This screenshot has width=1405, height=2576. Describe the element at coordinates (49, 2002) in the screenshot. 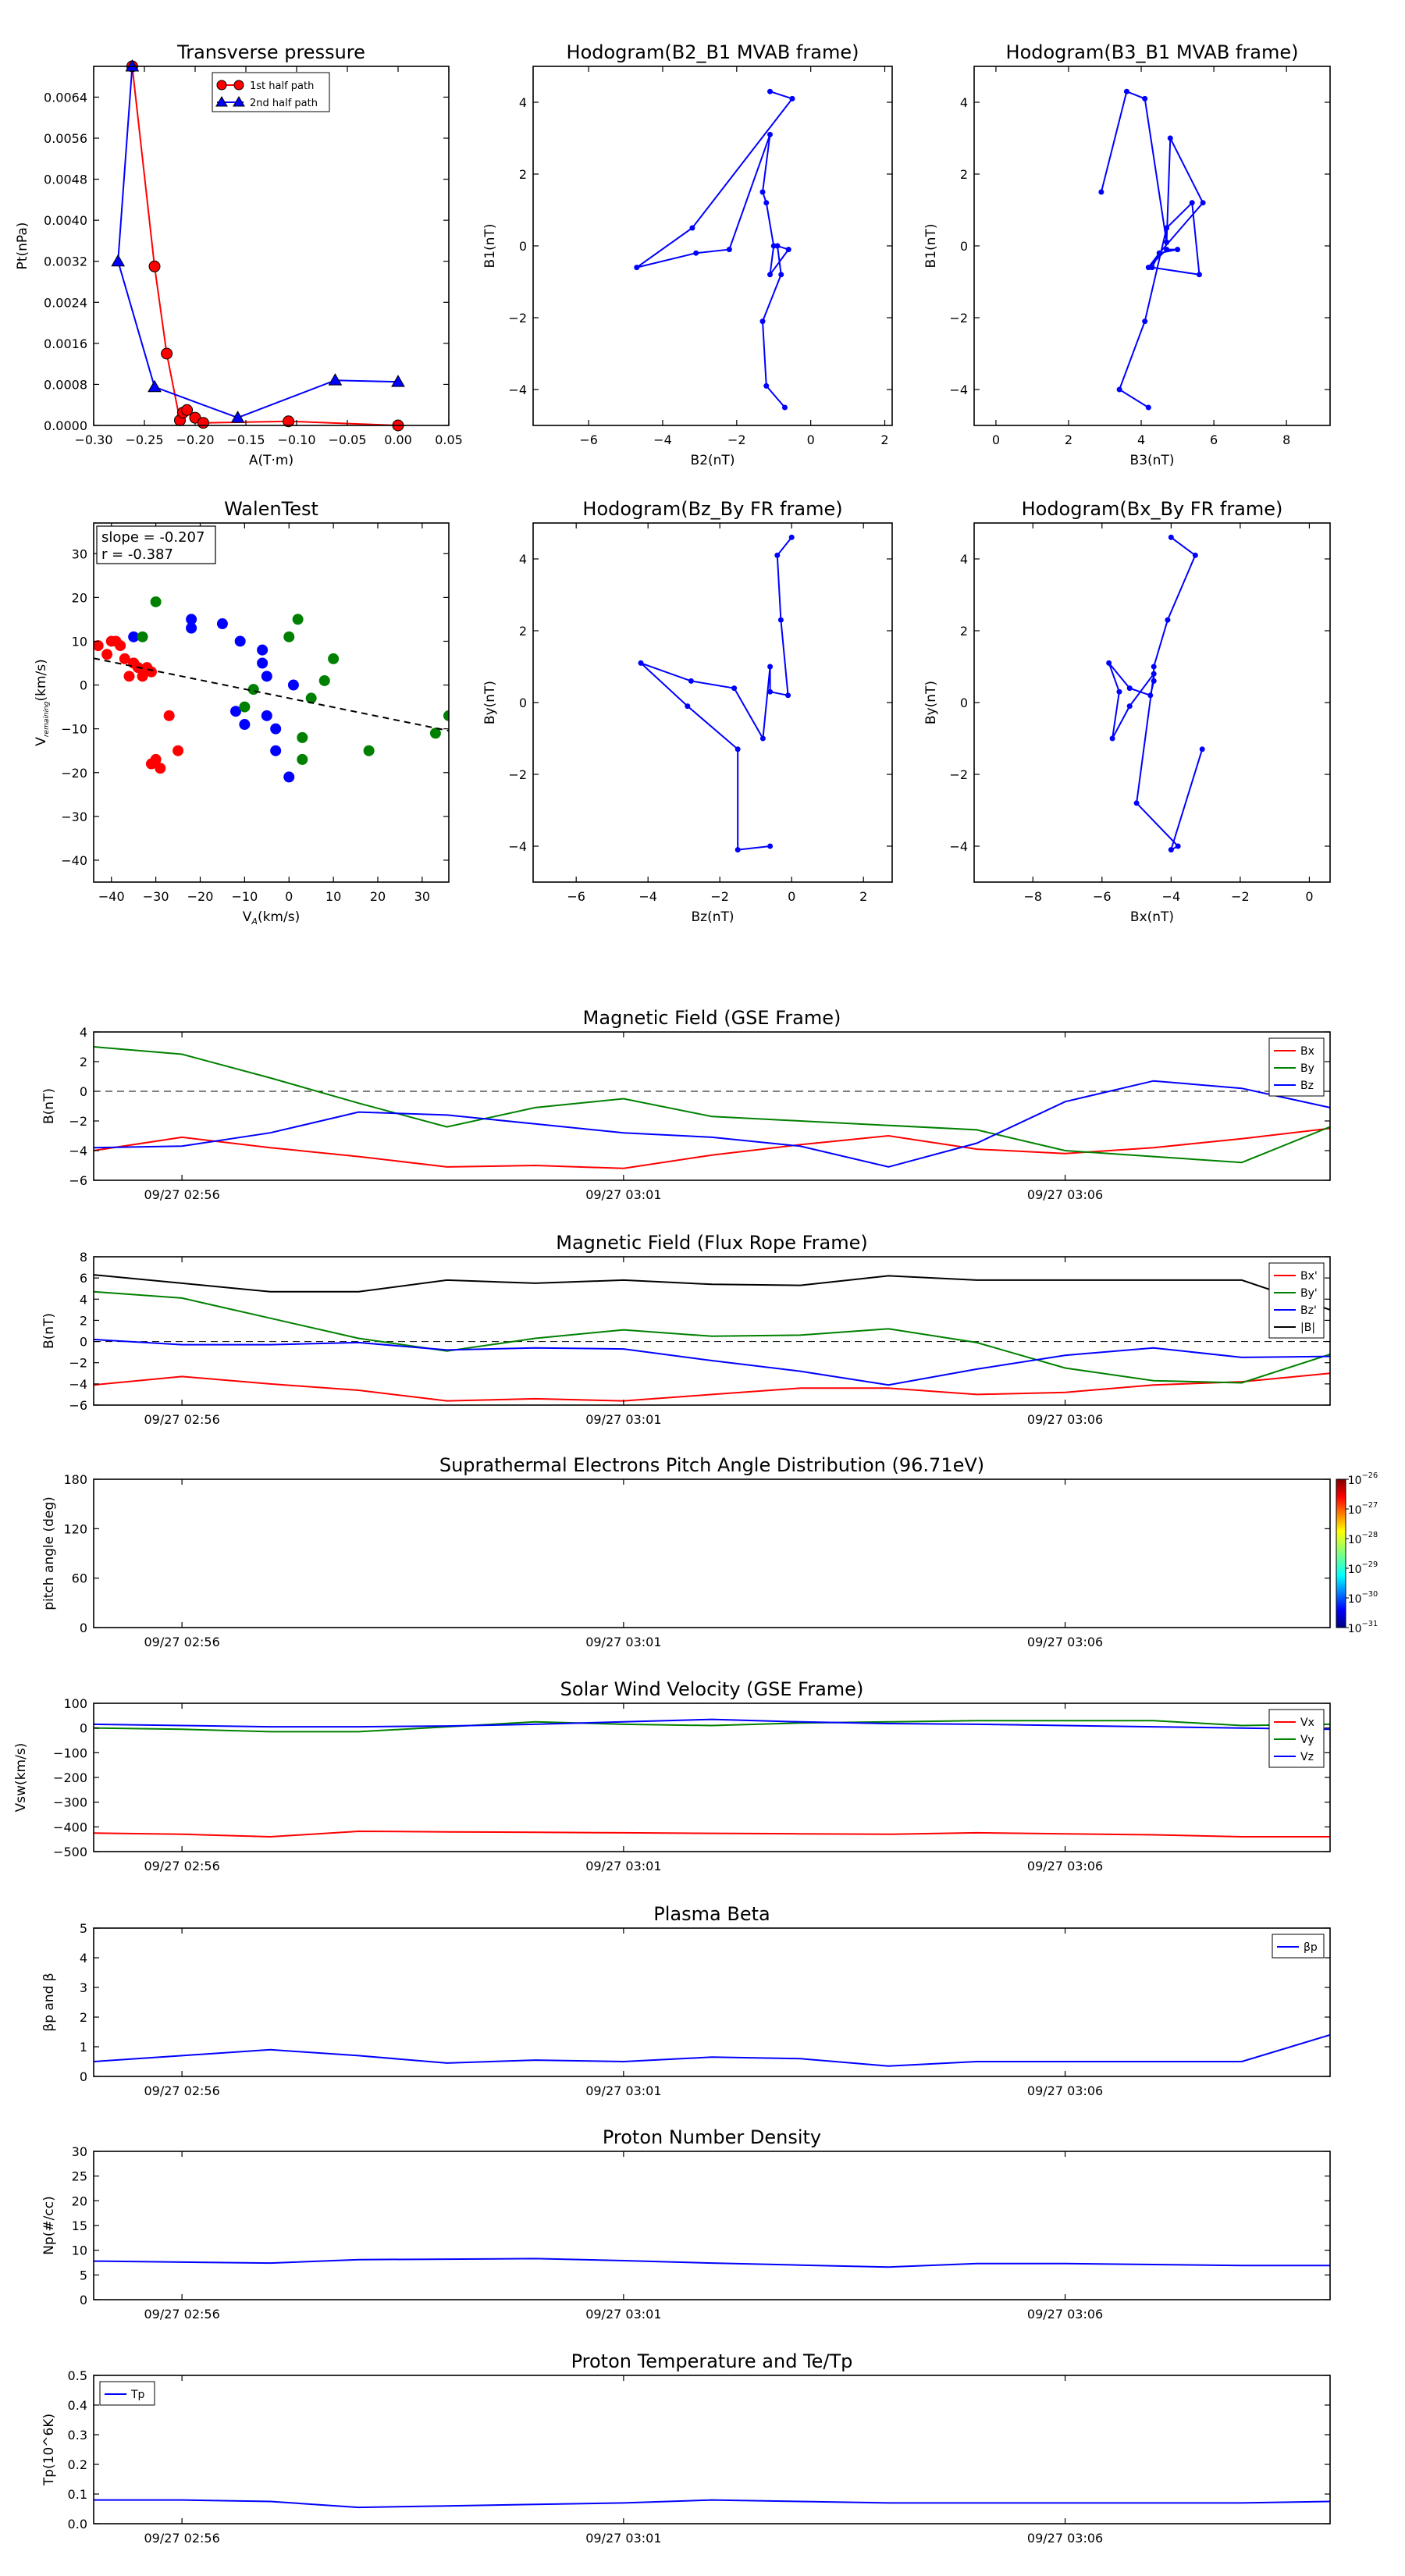

I see `y-axis-label: βp and β` at that location.